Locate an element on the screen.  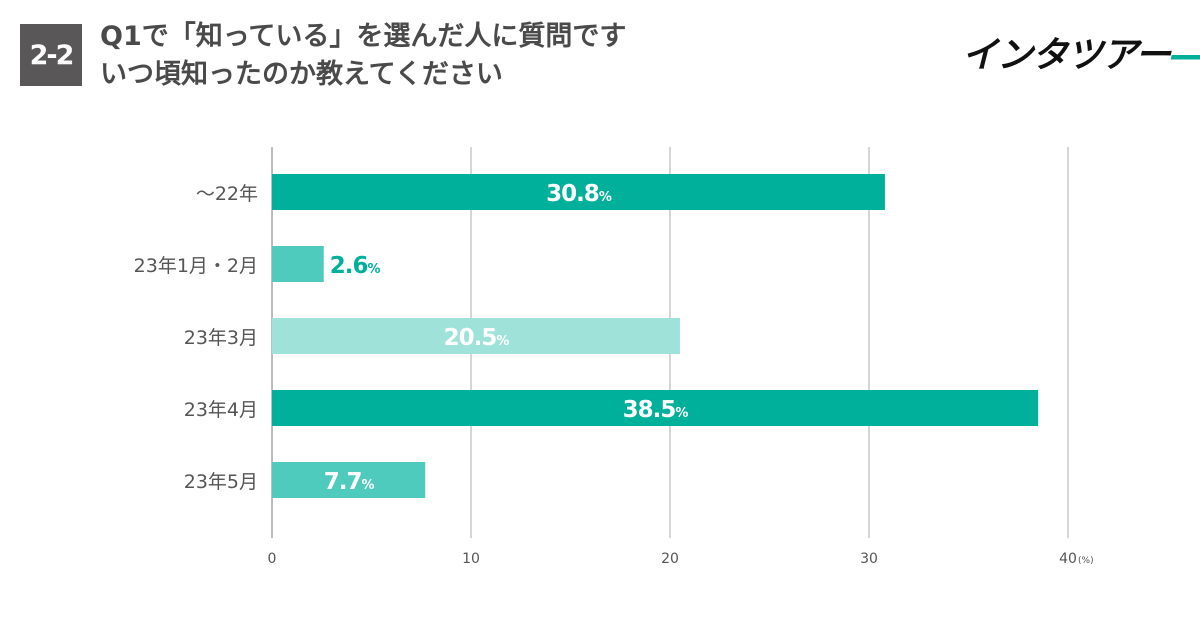
x-tick-label: 0 is located at coordinates (272, 559).